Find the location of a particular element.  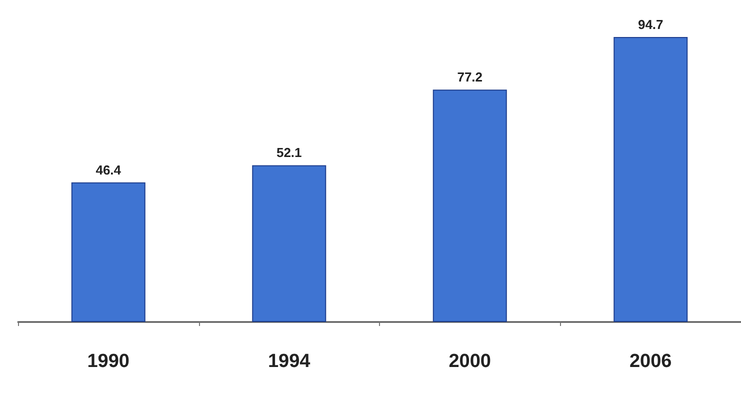

data-label: 77.2 is located at coordinates (470, 77).